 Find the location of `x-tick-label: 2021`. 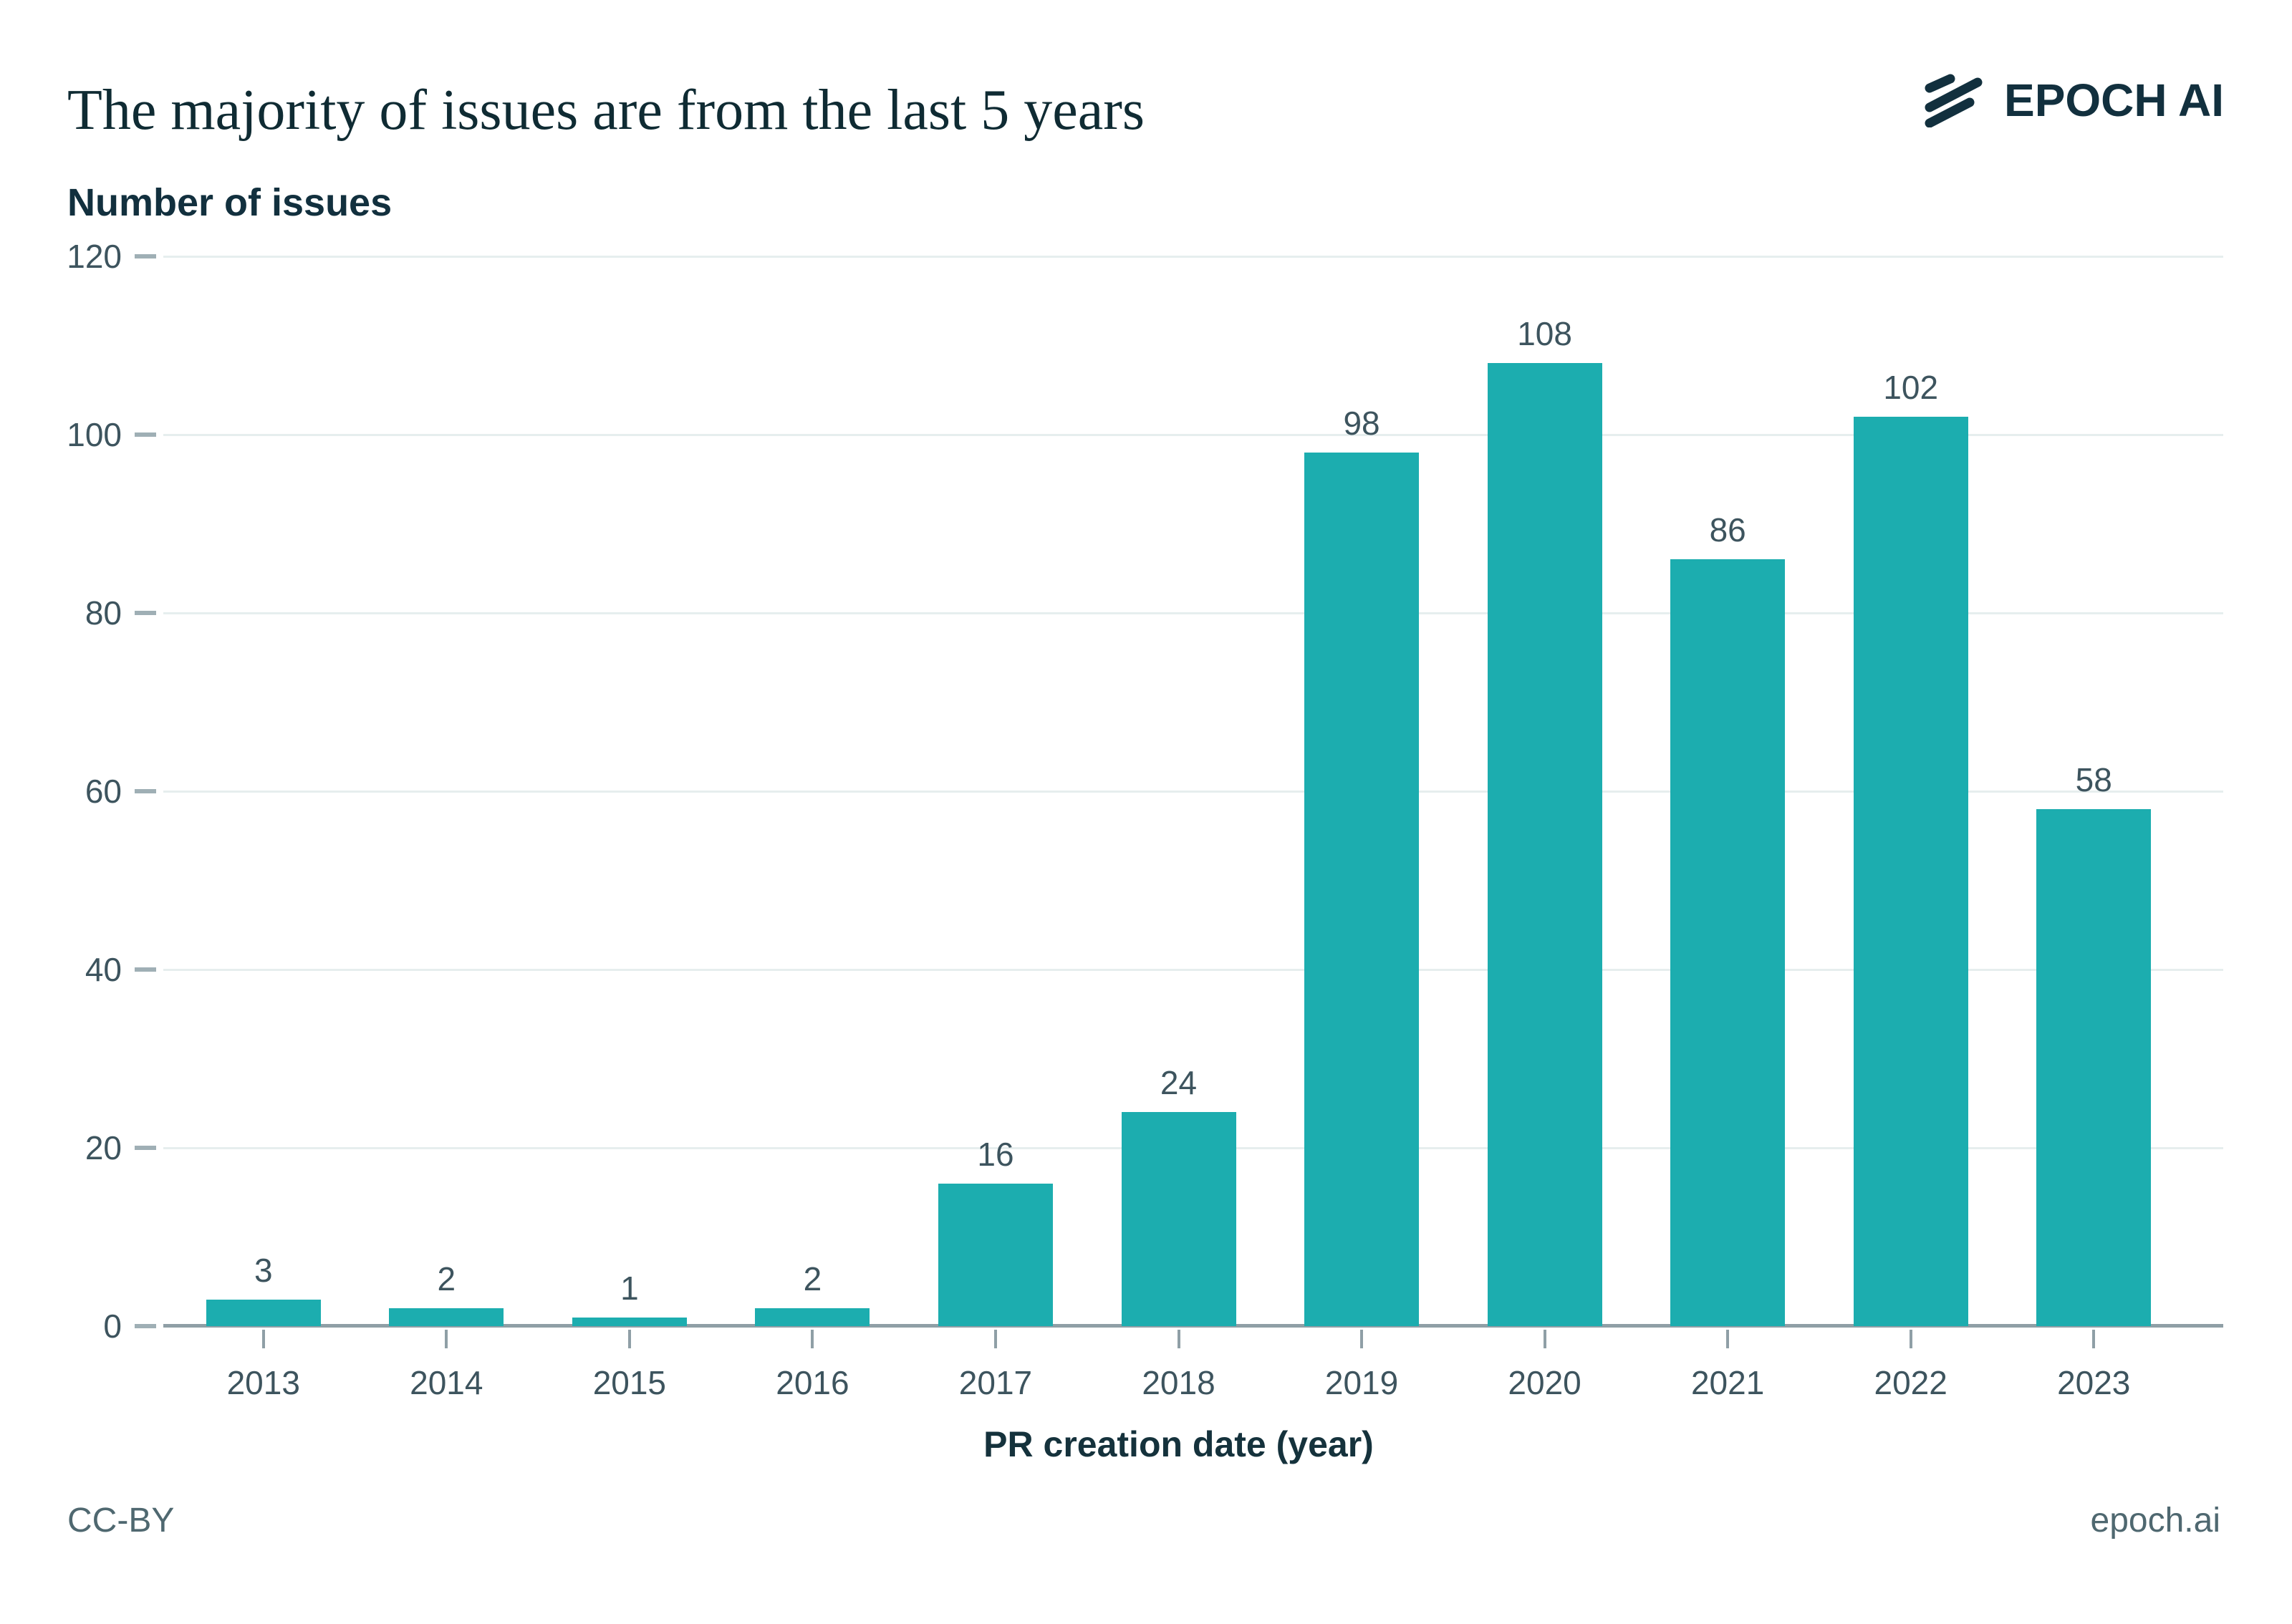

x-tick-label: 2021 is located at coordinates (1728, 1382).